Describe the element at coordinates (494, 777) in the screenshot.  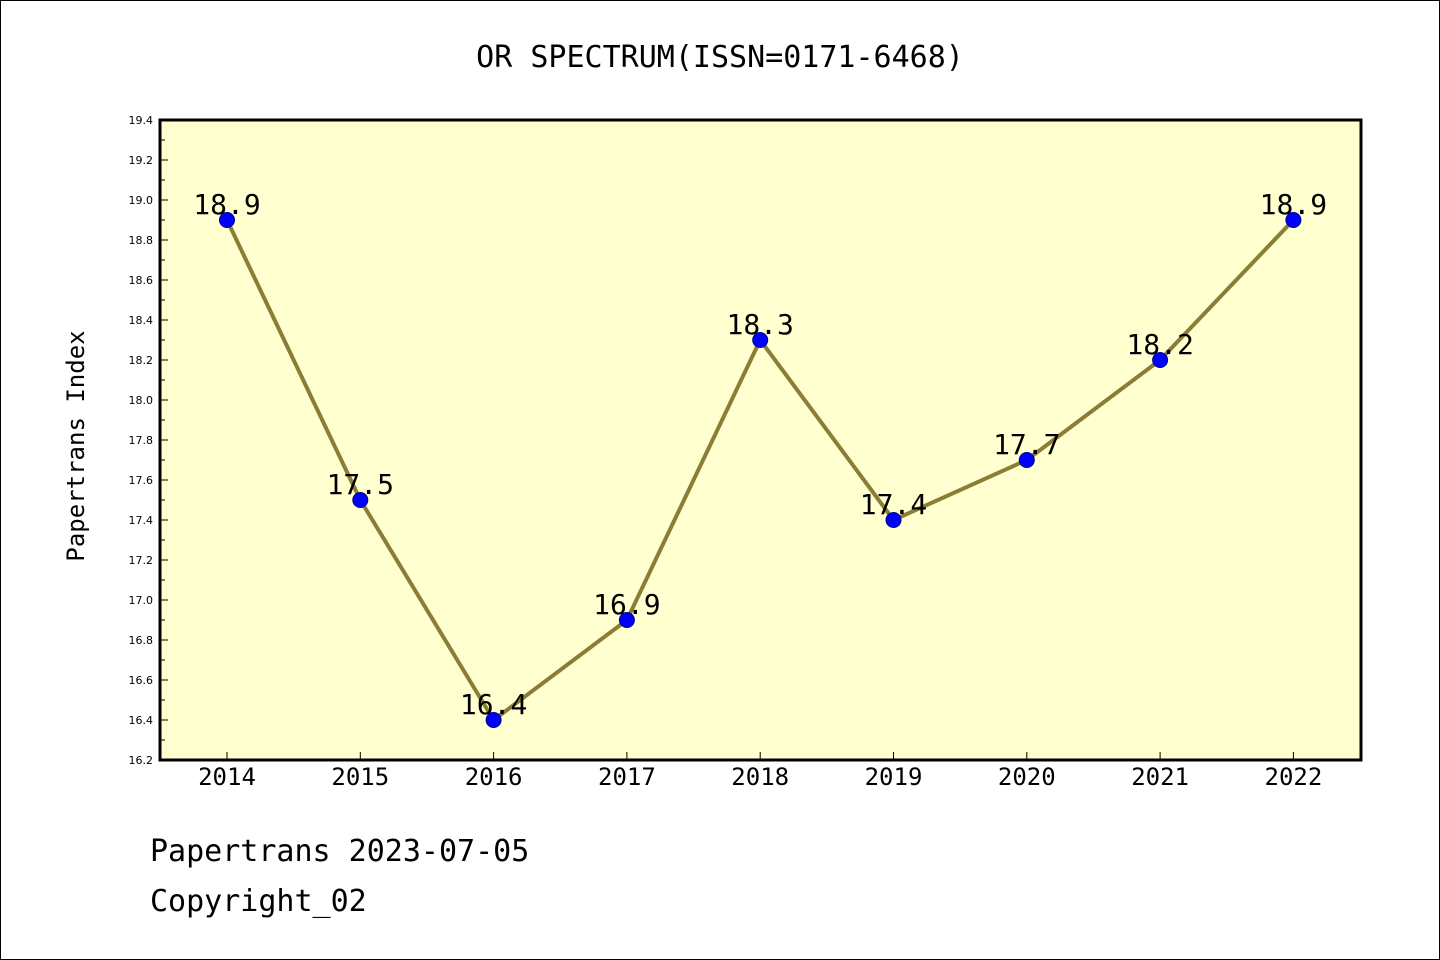
I see `x-tick-label: 2016` at that location.